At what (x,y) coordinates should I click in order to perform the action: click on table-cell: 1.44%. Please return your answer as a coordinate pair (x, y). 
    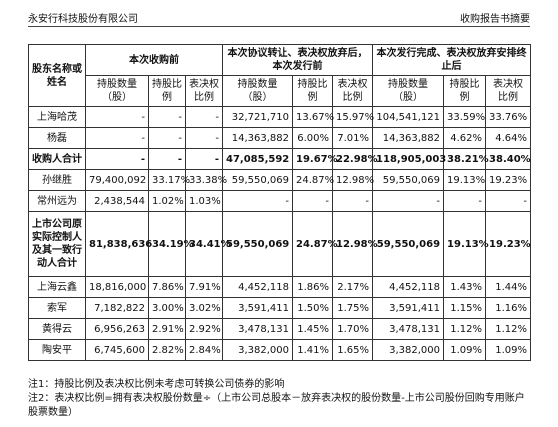
    Looking at the image, I should click on (508, 287).